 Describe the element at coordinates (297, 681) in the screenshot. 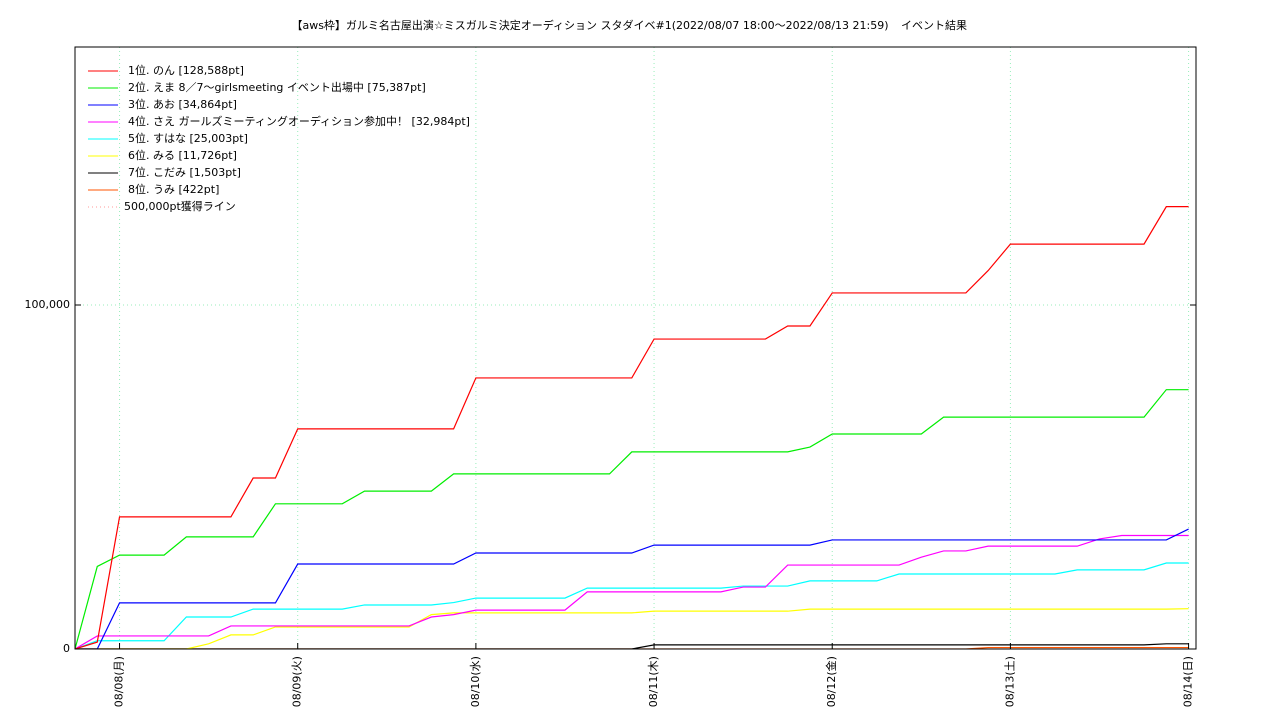

I see `x-tick-label: 08/09(火)` at that location.